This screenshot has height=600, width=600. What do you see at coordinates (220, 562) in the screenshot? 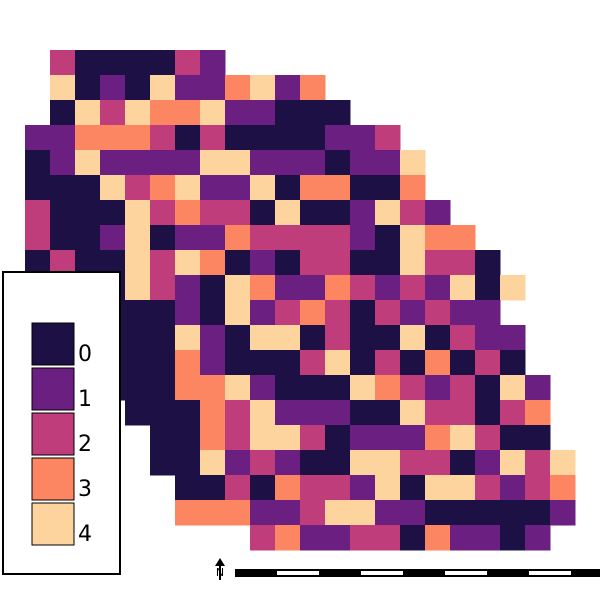
I see `north-arrow-head` at bounding box center [220, 562].